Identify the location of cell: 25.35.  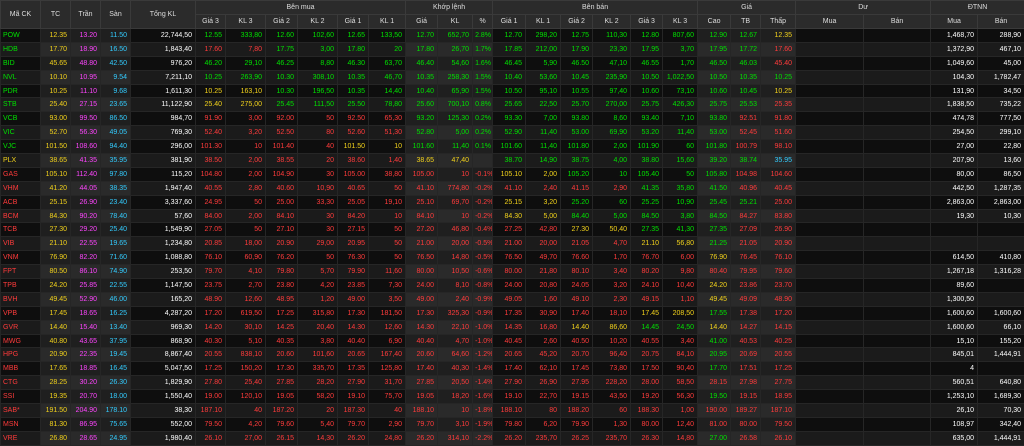
(778, 105).